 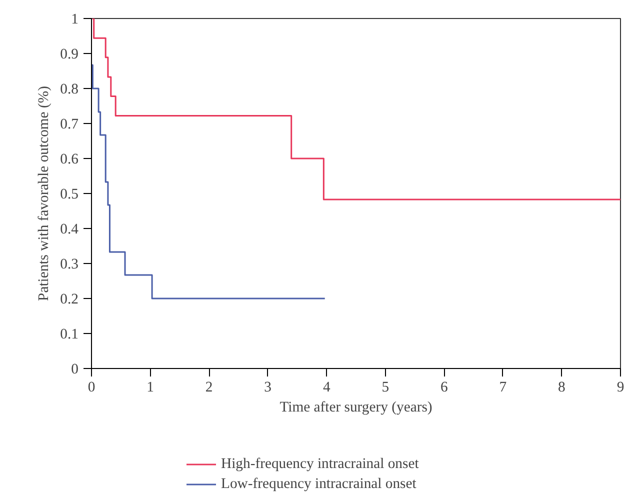 I want to click on x-tick-label: 5, so click(x=386, y=388).